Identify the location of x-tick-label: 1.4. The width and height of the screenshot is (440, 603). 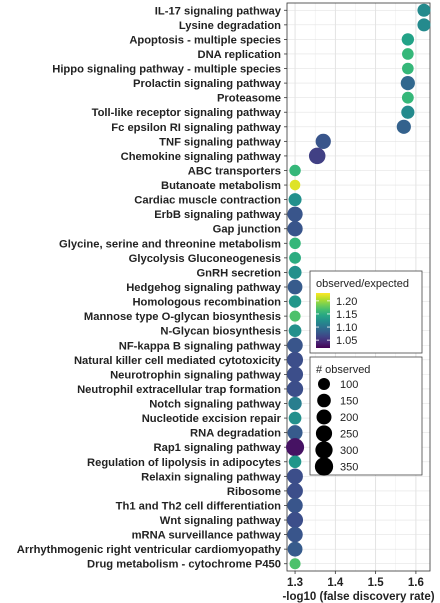
(335, 583).